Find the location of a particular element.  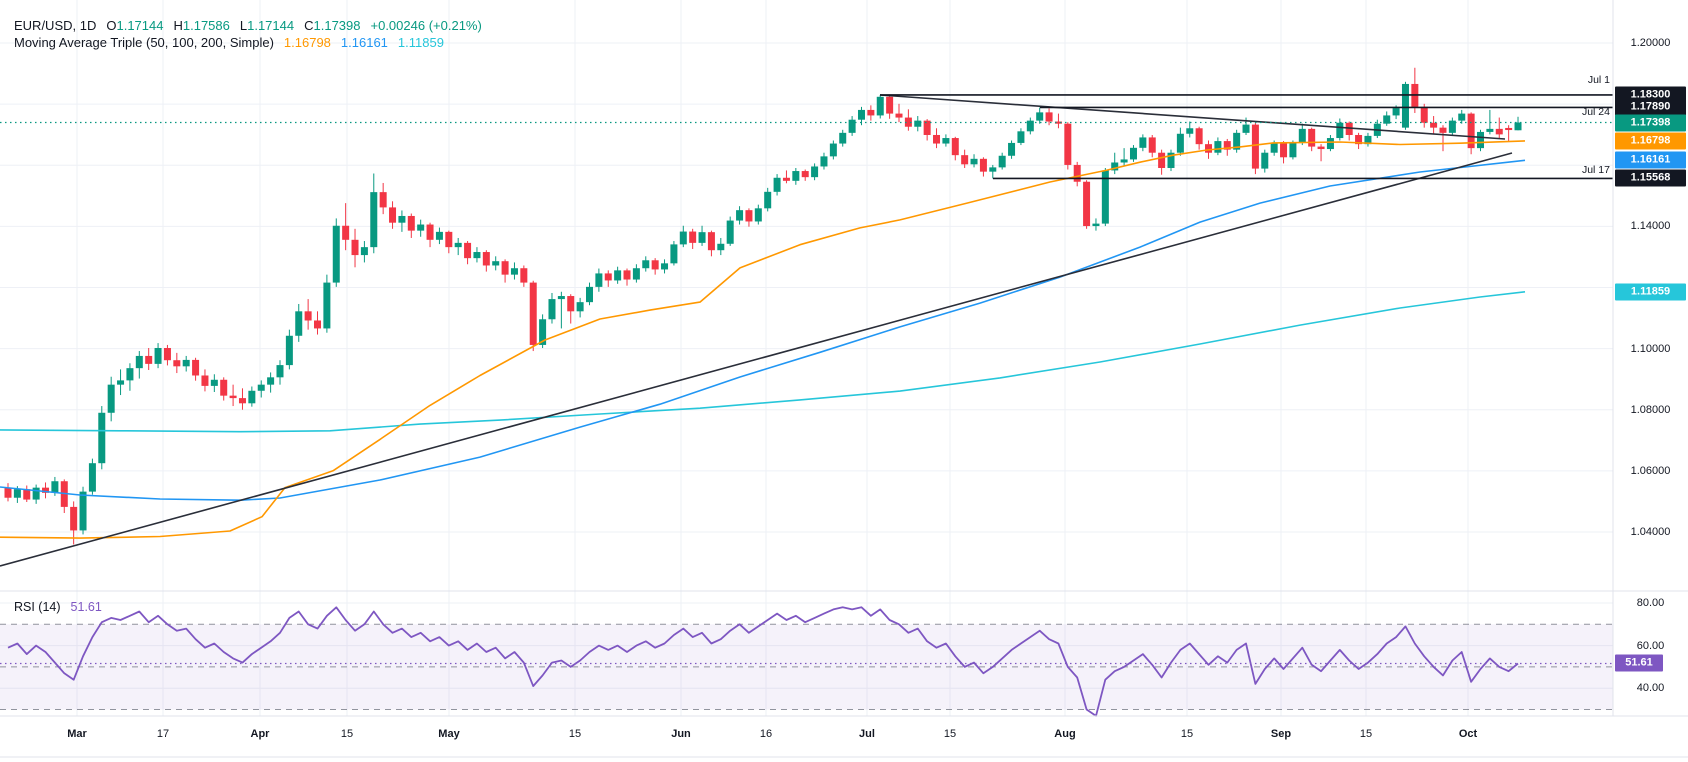

price-badge: 51.61 is located at coordinates (1639, 663).